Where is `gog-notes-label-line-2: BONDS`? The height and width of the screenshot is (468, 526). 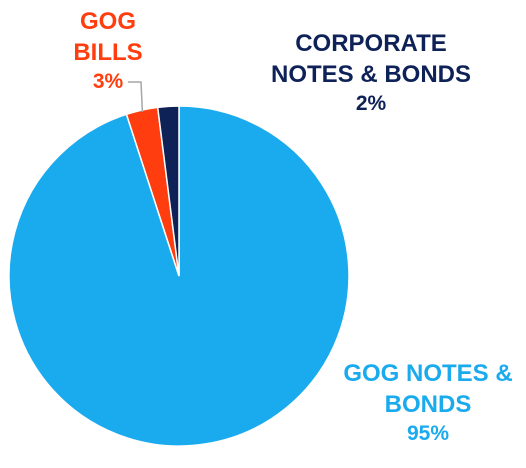 gog-notes-label-line-2: BONDS is located at coordinates (428, 405).